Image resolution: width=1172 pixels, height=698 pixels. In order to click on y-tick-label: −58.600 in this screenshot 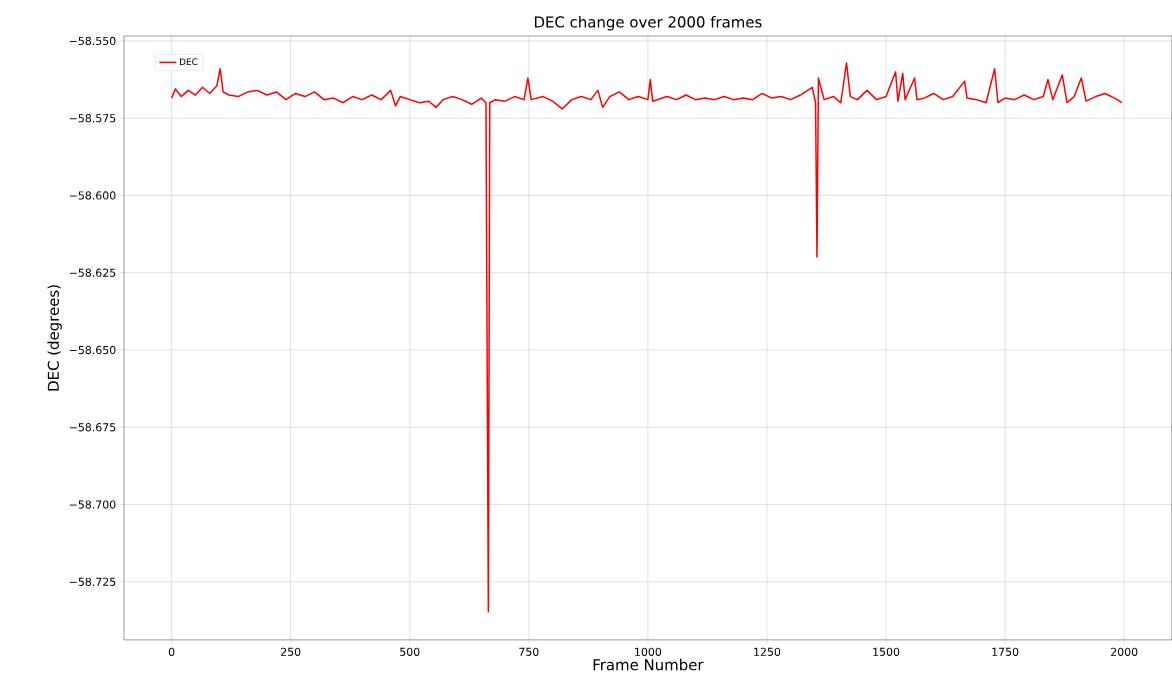, I will do `click(92, 195)`.